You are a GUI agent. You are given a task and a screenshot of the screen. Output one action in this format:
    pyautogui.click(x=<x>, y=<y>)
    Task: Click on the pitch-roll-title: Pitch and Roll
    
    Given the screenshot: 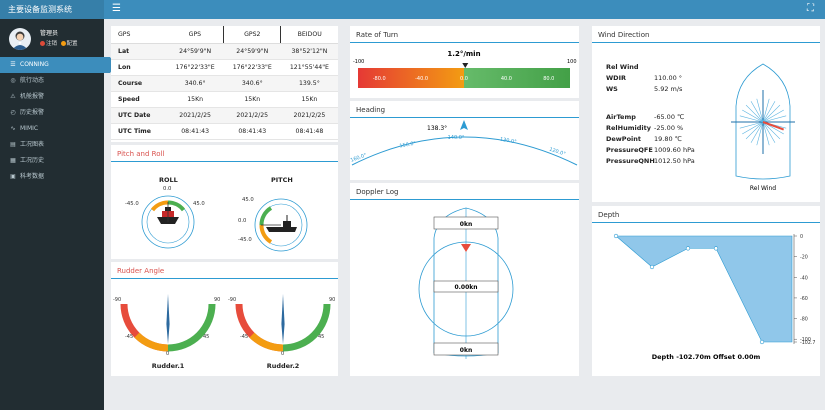 What is the action you would take?
    pyautogui.click(x=224, y=153)
    